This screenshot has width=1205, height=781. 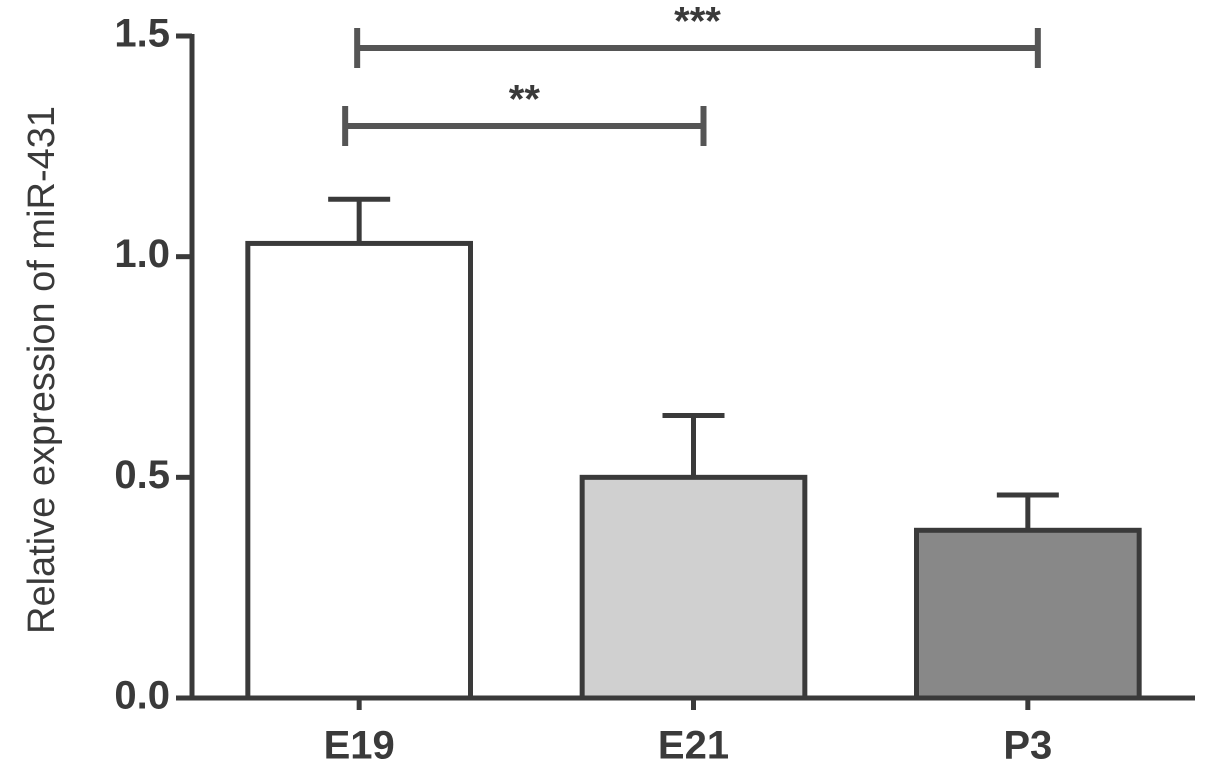 I want to click on x-tick-label: E21, so click(x=693, y=746).